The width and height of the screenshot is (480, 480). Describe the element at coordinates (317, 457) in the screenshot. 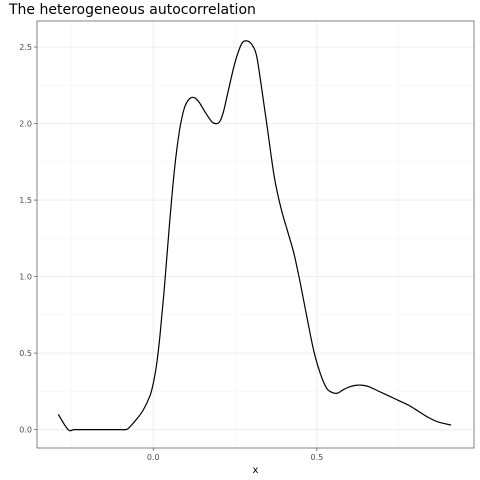

I see `x-tick-label: 0.5` at that location.